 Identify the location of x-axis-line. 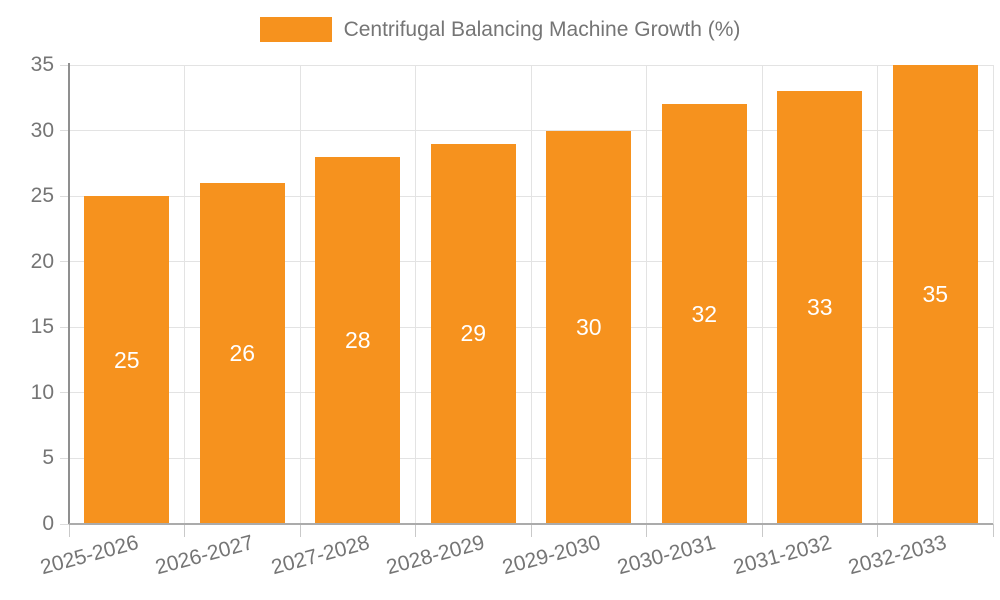
(531, 524).